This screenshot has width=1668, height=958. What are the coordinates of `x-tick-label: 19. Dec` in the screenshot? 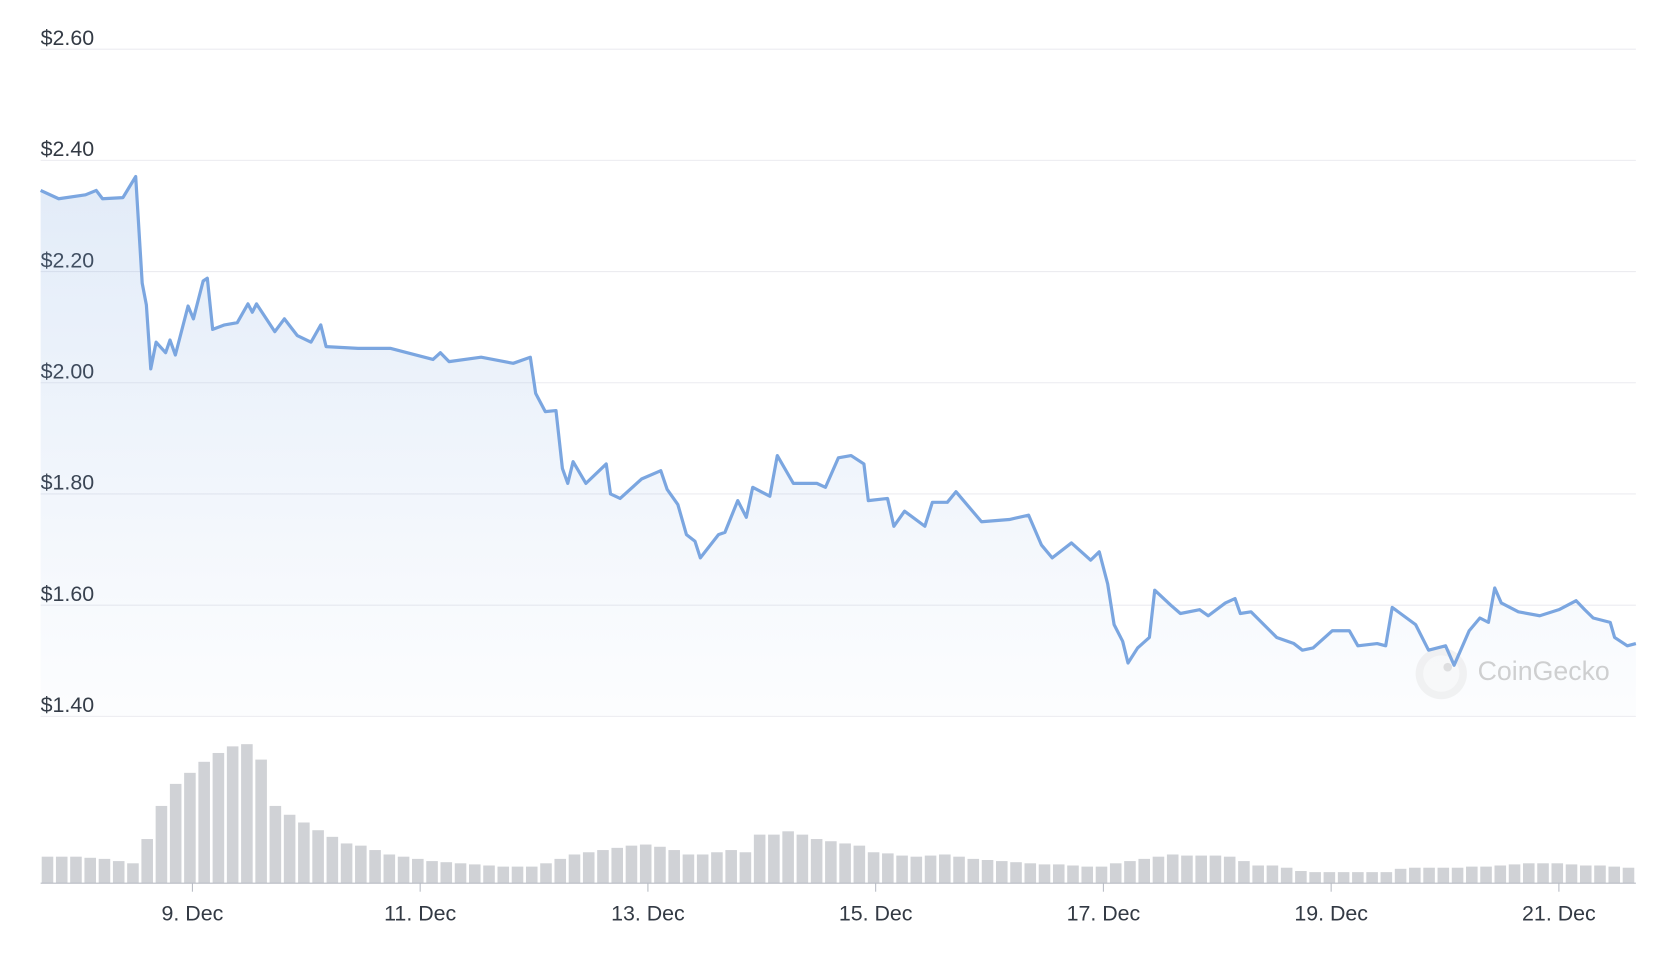 It's located at (1331, 914).